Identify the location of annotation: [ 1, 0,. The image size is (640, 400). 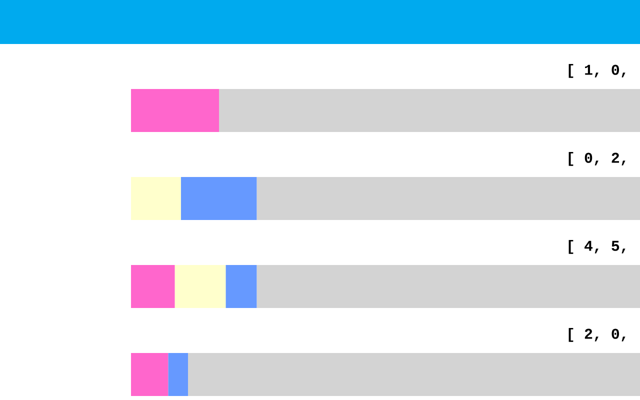
(597, 71).